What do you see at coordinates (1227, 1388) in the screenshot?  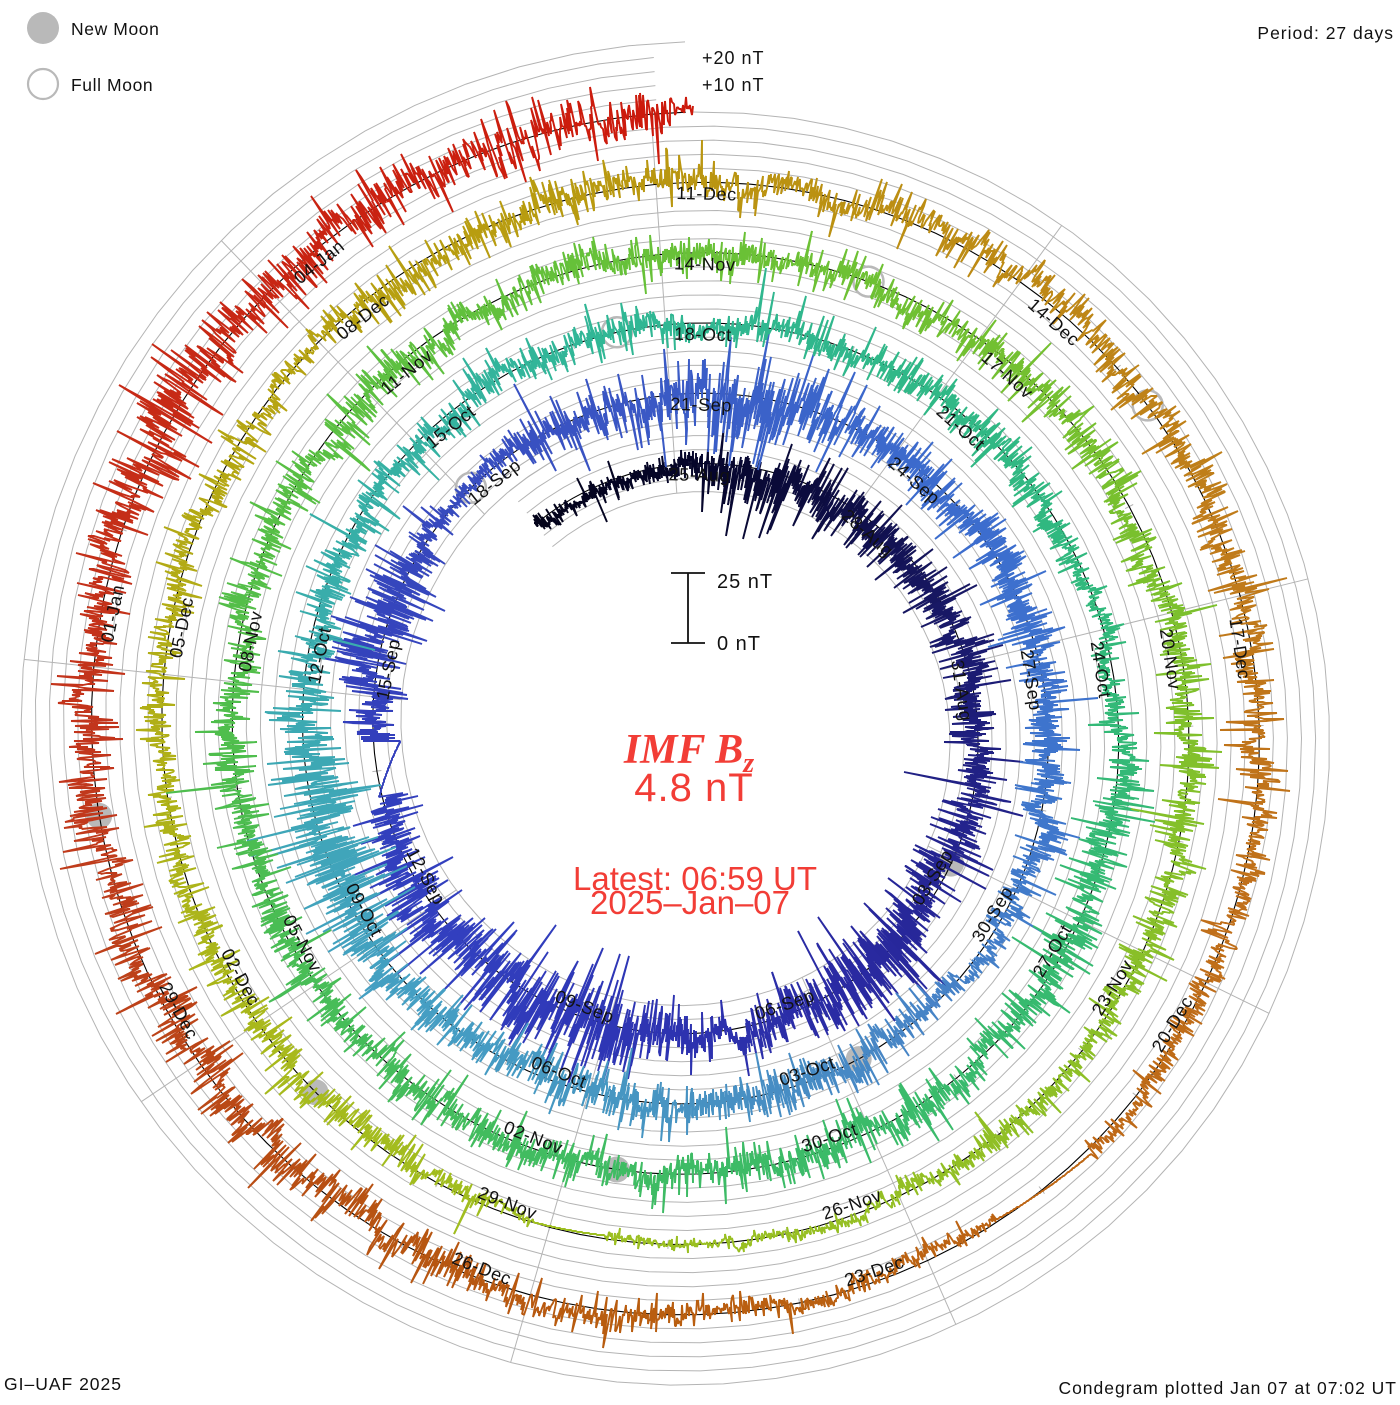 I see `svg-text:Condegram plotted Jan 07 at 07: Condegram plotted Jan 07 at 07:02 UT` at bounding box center [1227, 1388].